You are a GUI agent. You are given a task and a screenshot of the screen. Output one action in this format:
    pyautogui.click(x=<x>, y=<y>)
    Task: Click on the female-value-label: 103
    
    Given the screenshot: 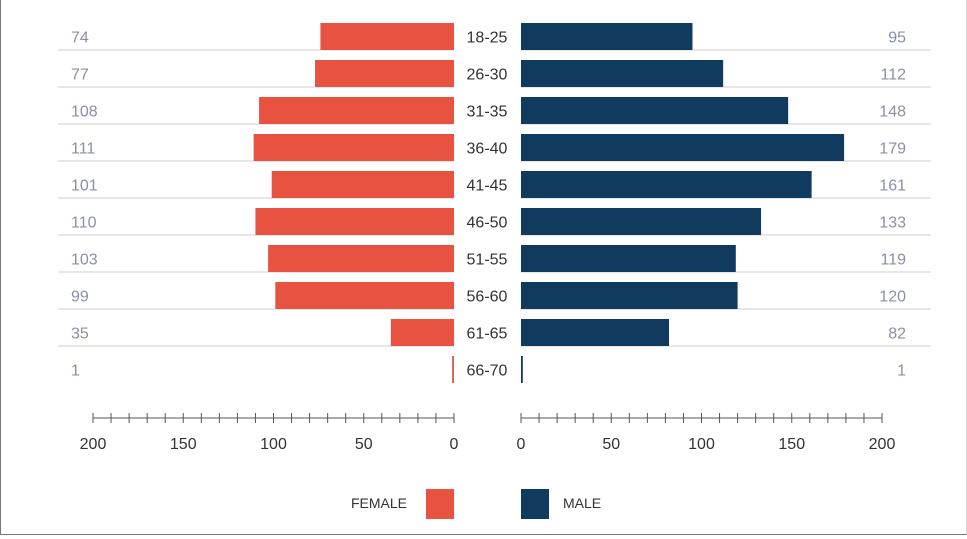 What is the action you would take?
    pyautogui.click(x=84, y=260)
    